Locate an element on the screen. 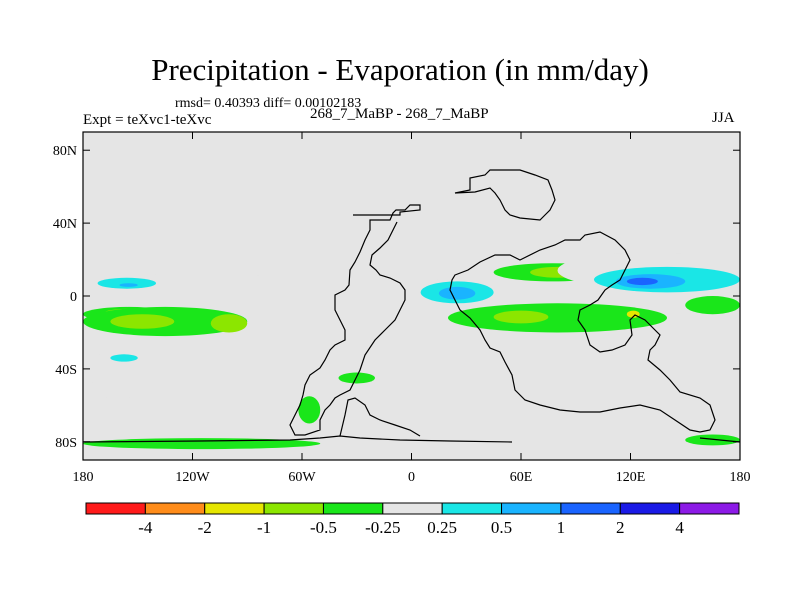 This screenshot has width=800, height=600. colorbar-label: 2 is located at coordinates (620, 527).